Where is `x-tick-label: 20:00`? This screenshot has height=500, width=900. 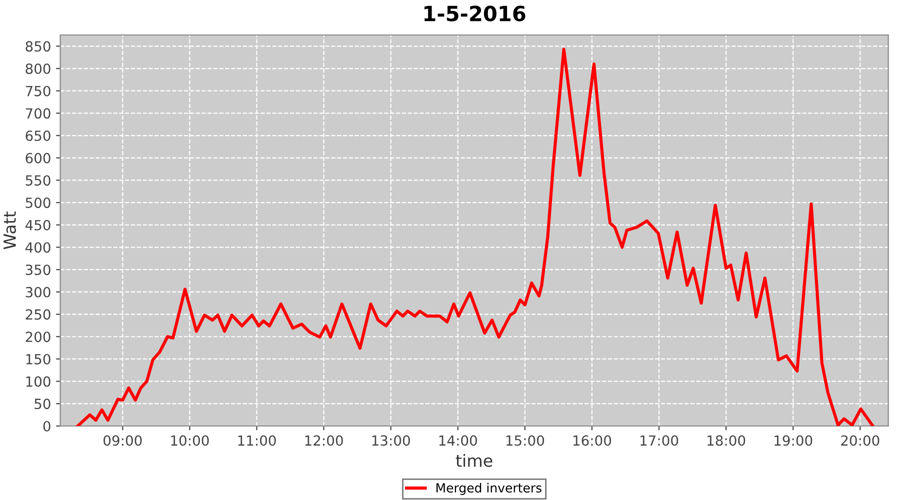
x-tick-label: 20:00 is located at coordinates (860, 440).